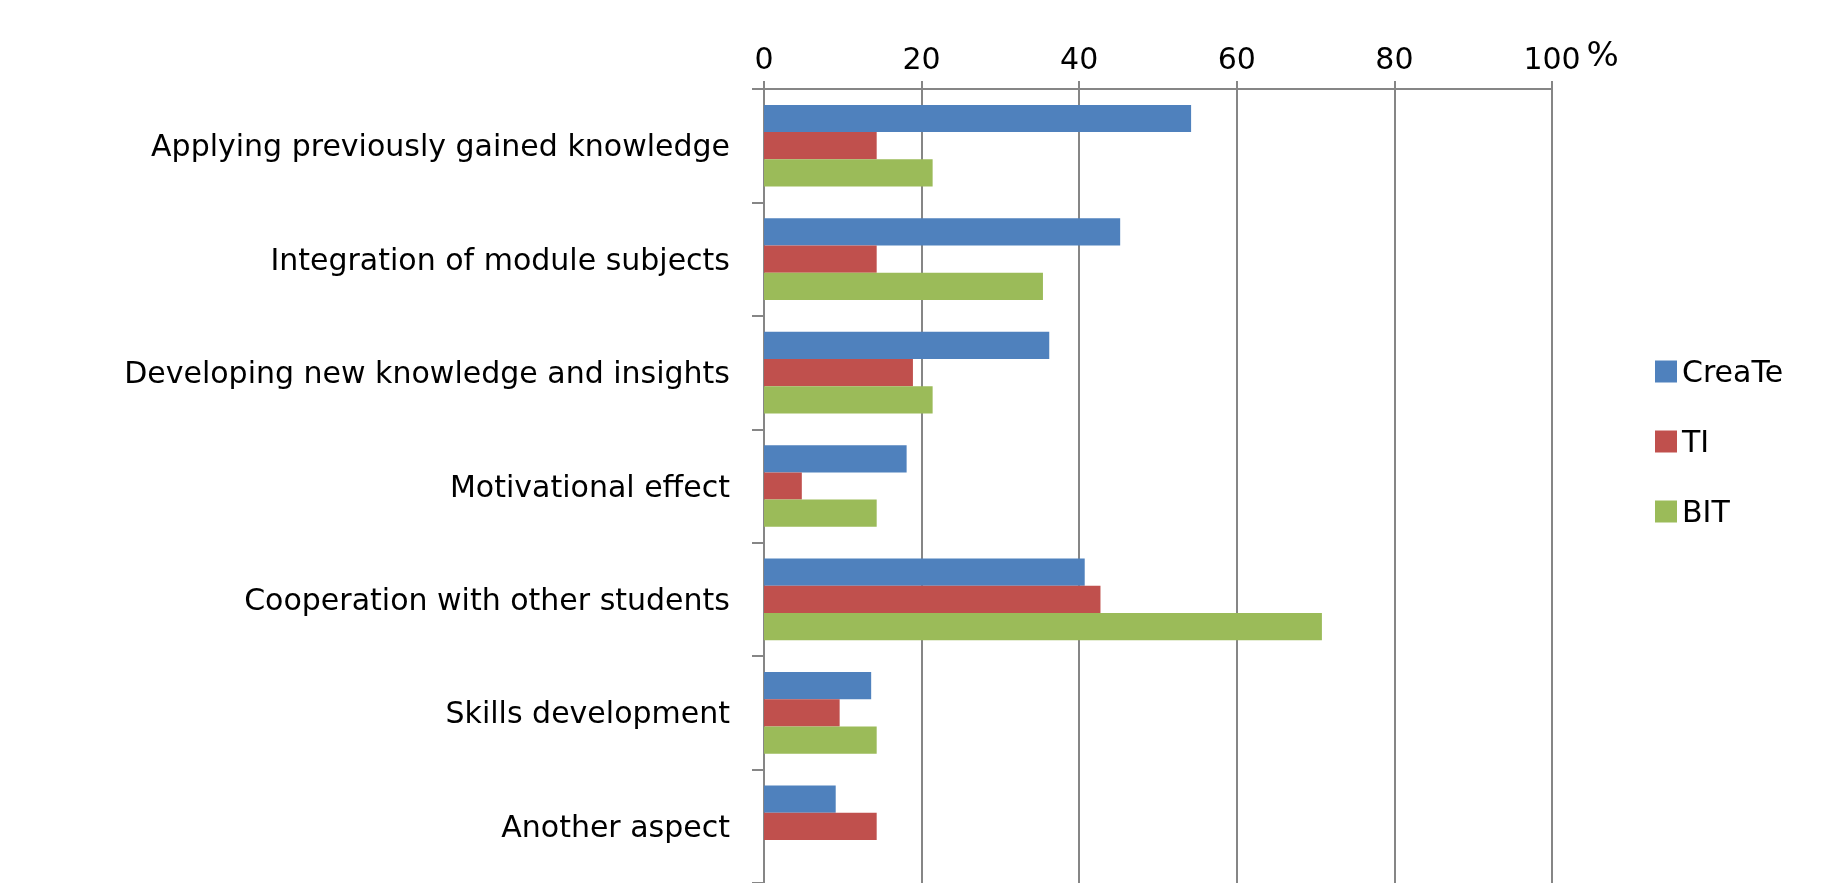  I want to click on x-tick-label: 20, so click(921, 58).